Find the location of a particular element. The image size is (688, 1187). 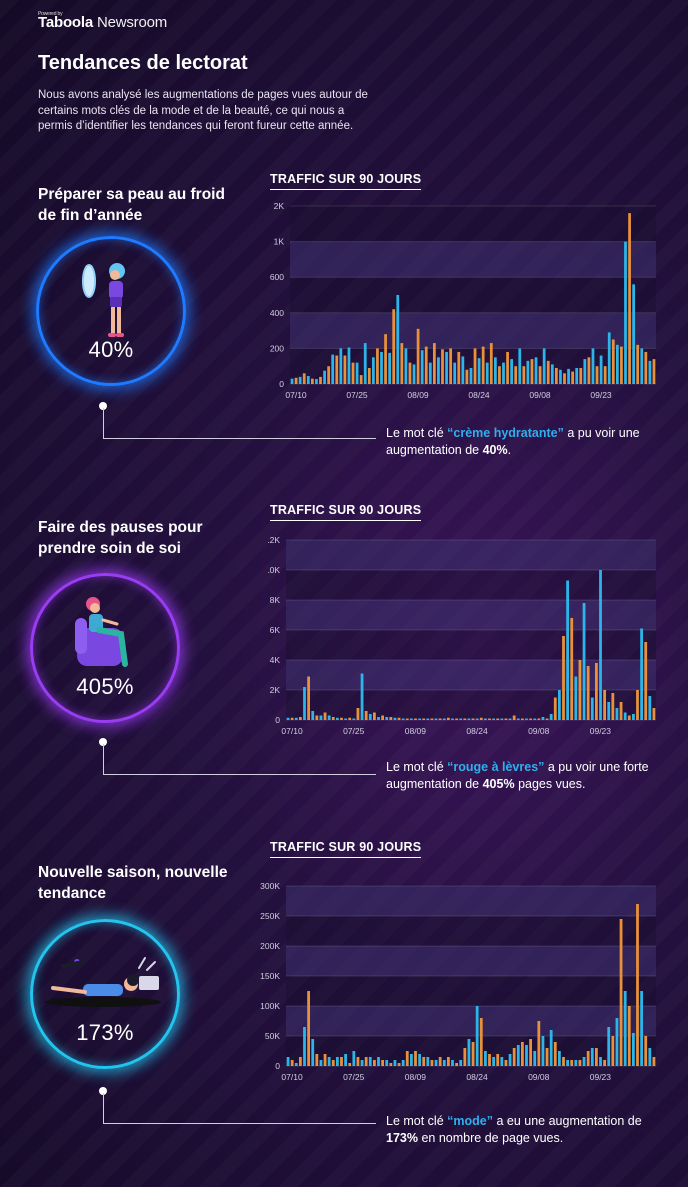

x-tick-label: 09/23 is located at coordinates (601, 731).